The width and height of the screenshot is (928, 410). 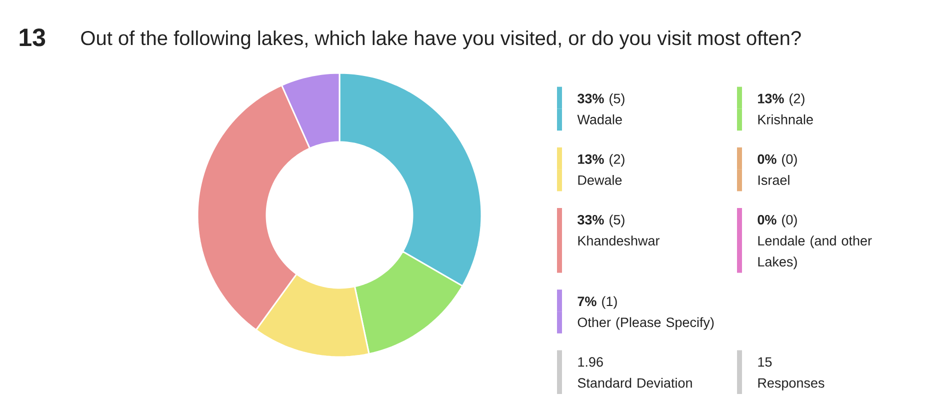 What do you see at coordinates (646, 323) in the screenshot?
I see `legend-label: Other (Please Specify)` at bounding box center [646, 323].